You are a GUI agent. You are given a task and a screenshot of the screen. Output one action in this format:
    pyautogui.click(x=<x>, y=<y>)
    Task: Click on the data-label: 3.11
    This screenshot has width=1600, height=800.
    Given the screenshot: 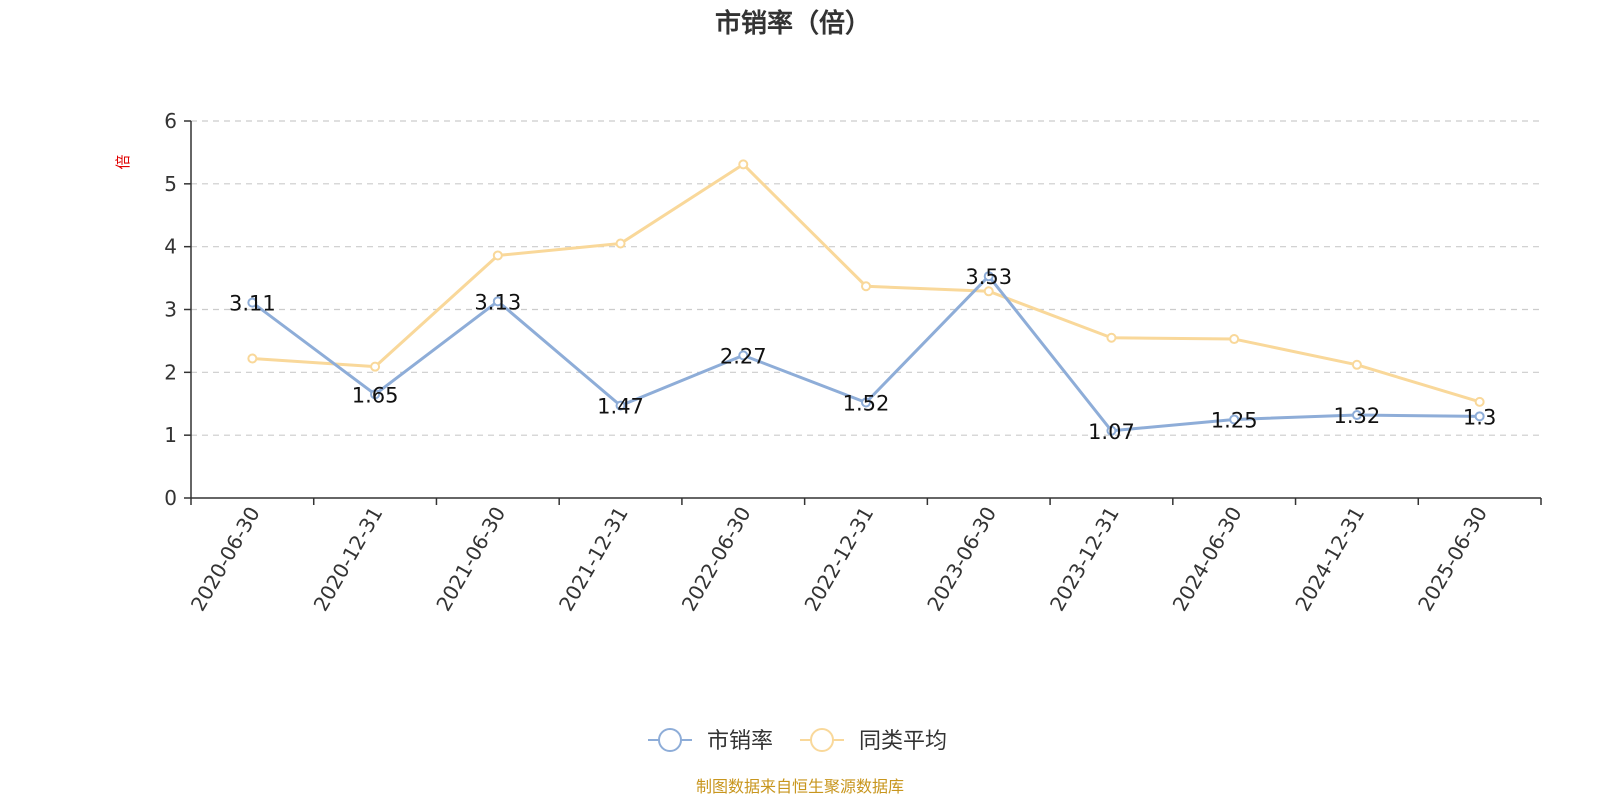 What is the action you would take?
    pyautogui.click(x=252, y=304)
    